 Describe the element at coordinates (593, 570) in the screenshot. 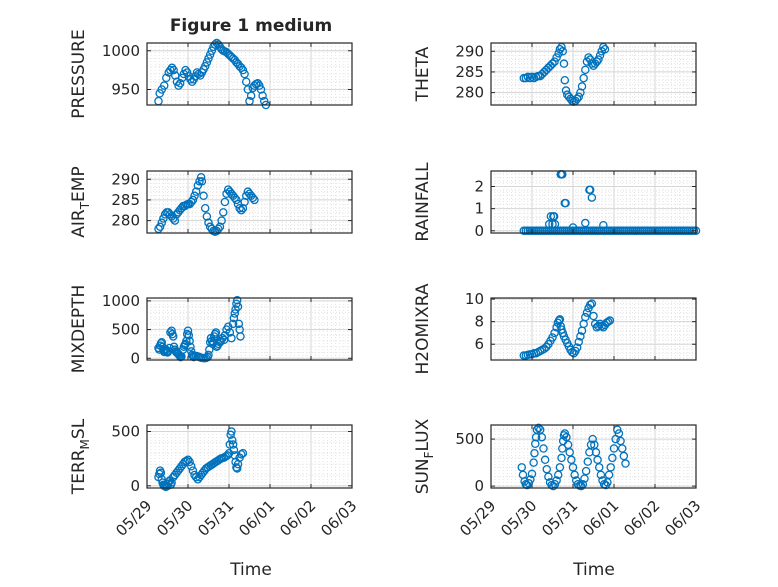

I see `x-axis-label-right: Time` at that location.